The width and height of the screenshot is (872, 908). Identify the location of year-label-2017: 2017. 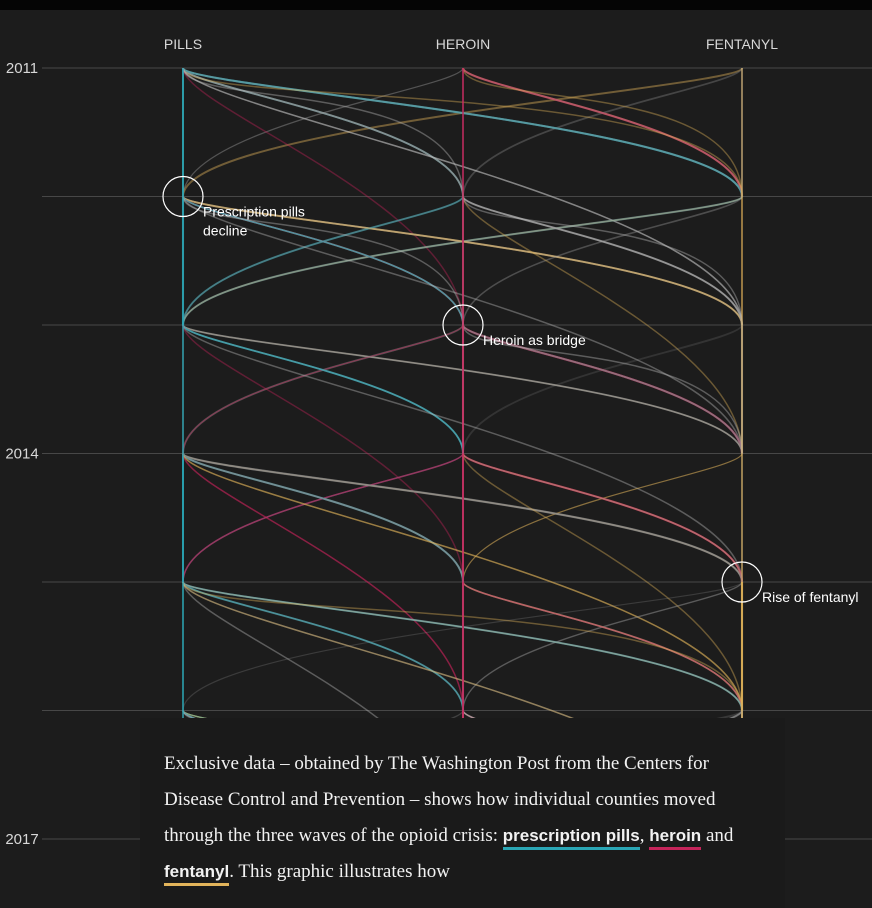
(21, 839).